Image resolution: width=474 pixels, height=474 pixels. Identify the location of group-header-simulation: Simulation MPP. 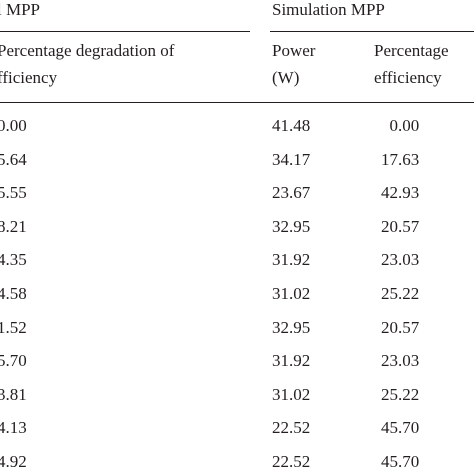
(328, 9).